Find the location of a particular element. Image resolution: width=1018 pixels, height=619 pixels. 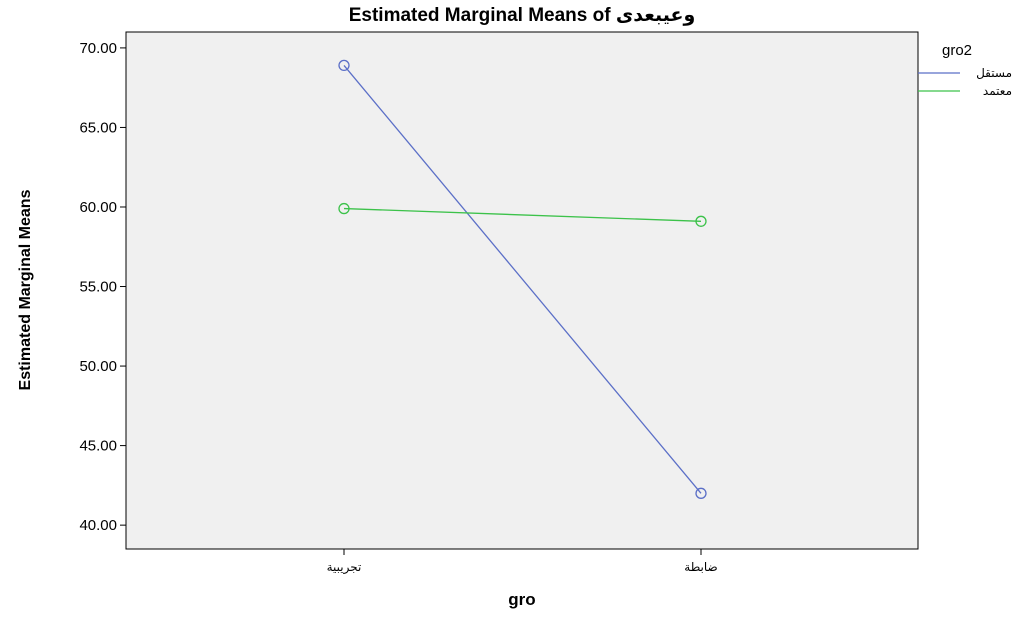

x-axis-label: gro is located at coordinates (521, 599).